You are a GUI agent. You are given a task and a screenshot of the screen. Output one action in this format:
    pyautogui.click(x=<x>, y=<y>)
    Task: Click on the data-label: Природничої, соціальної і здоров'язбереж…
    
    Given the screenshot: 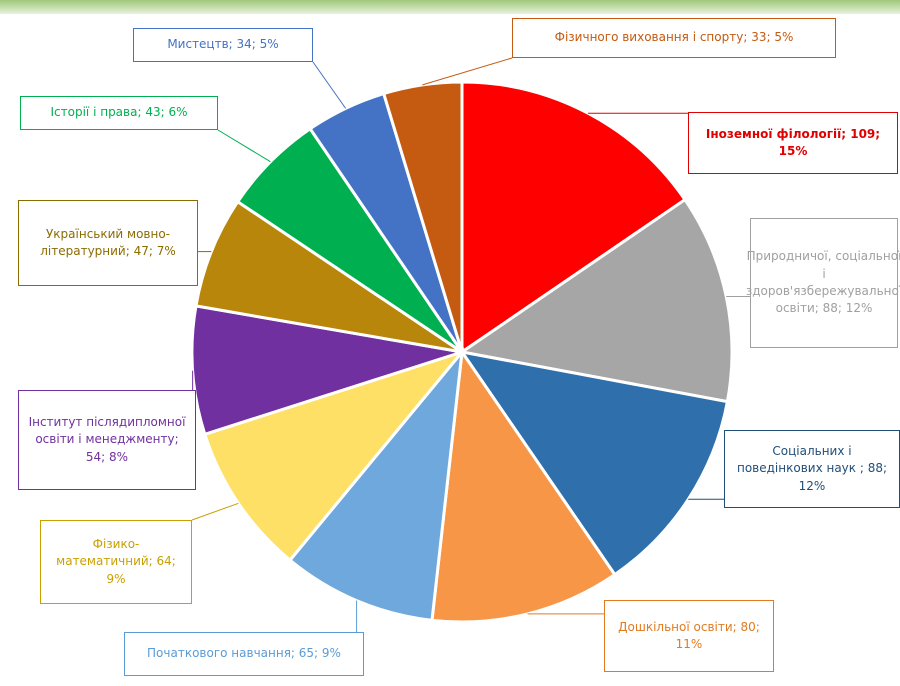 What is the action you would take?
    pyautogui.click(x=823, y=283)
    